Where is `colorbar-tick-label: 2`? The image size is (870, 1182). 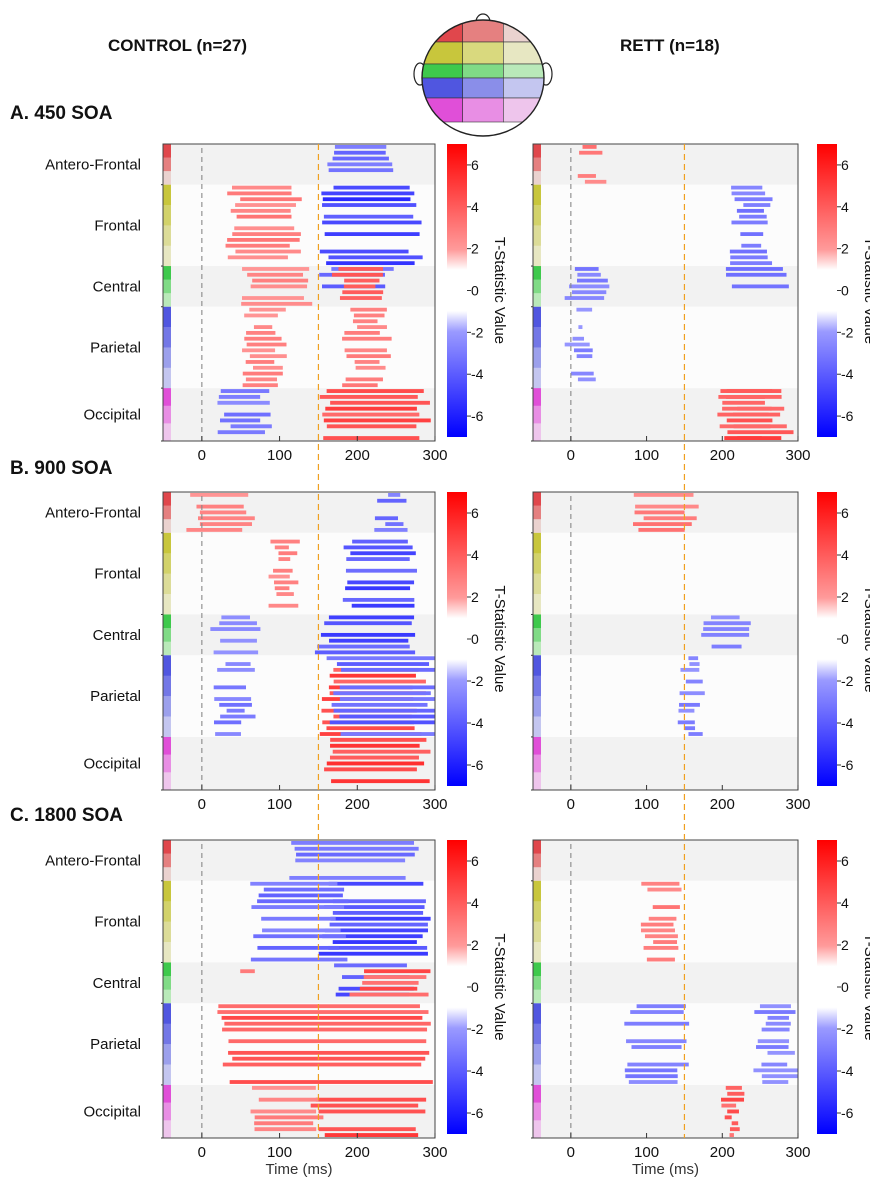 colorbar-tick-label: 2 is located at coordinates (475, 945).